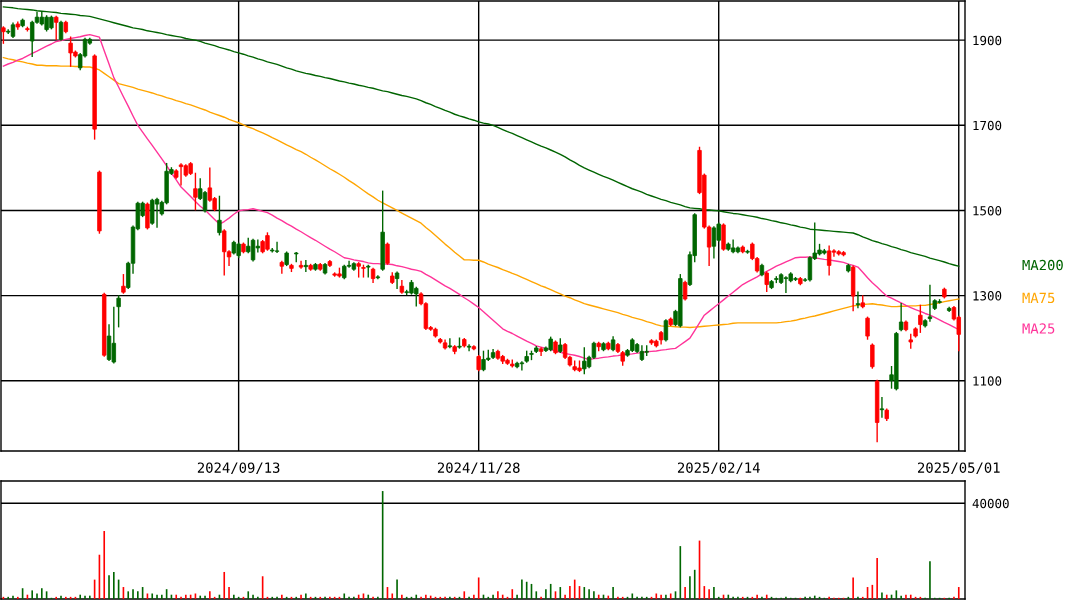  What do you see at coordinates (1038, 328) in the screenshot?
I see `text: MA25` at bounding box center [1038, 328].